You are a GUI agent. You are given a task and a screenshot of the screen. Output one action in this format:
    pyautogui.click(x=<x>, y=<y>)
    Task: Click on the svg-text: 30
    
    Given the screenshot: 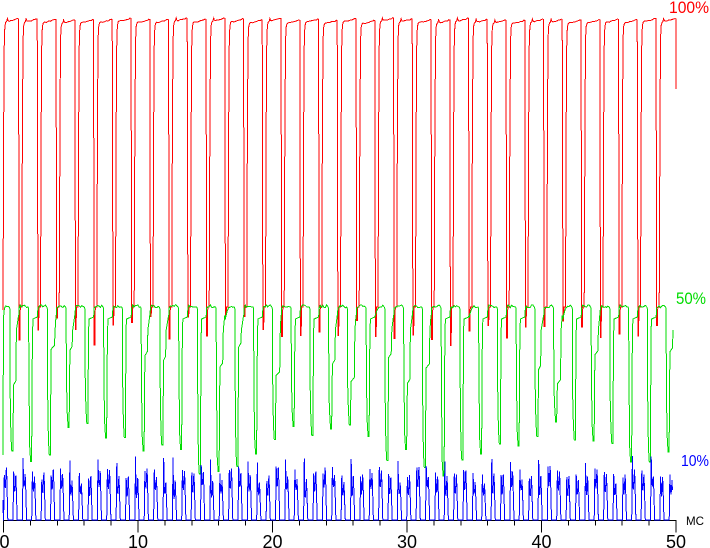 What is the action you would take?
    pyautogui.click(x=407, y=540)
    